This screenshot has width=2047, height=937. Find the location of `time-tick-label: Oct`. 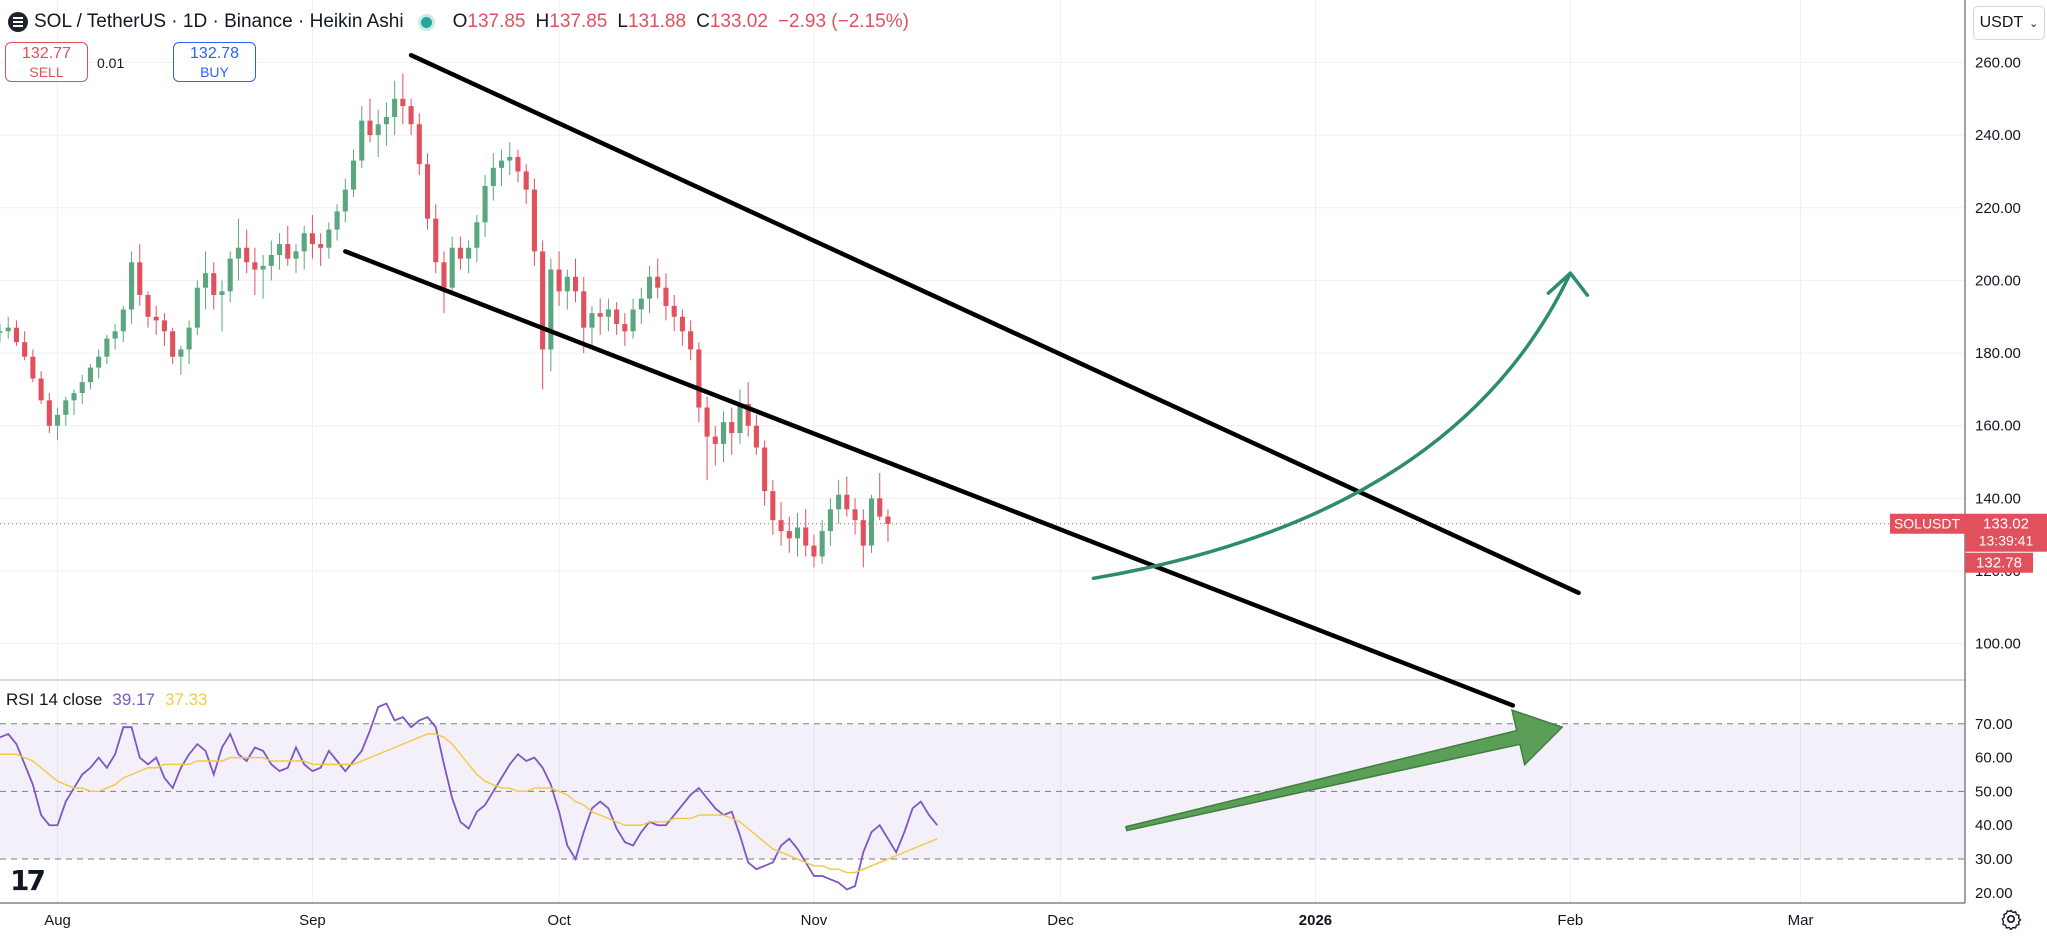

time-tick-label: Oct is located at coordinates (559, 920).